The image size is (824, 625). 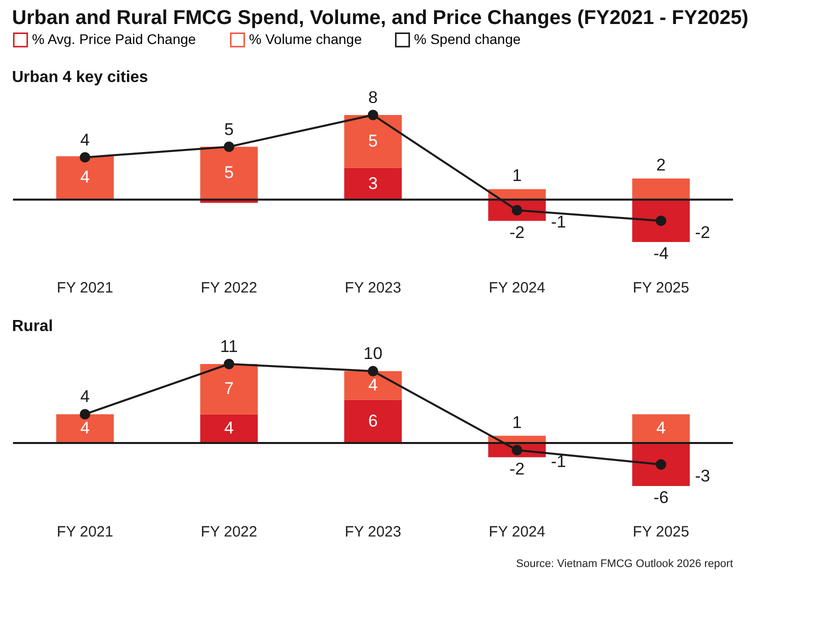 What do you see at coordinates (32, 326) in the screenshot?
I see `text: Rural` at bounding box center [32, 326].